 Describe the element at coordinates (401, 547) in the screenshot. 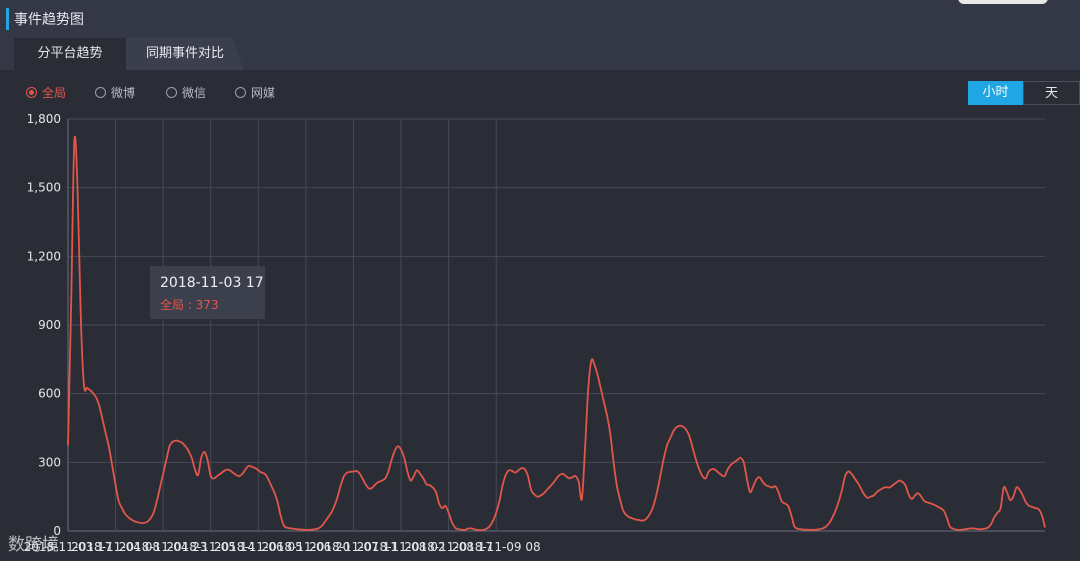

I see `x-tick-label: 2018-11-08 02` at that location.